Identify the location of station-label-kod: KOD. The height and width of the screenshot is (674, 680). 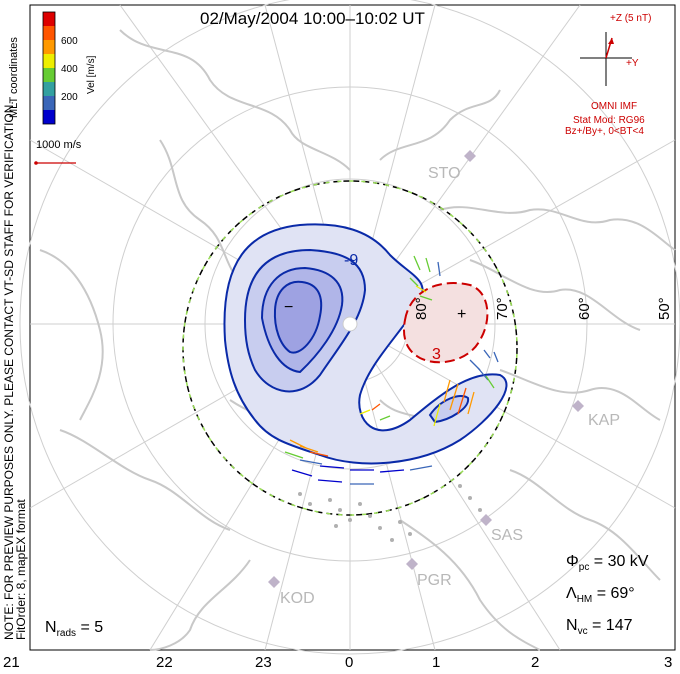
(297, 598).